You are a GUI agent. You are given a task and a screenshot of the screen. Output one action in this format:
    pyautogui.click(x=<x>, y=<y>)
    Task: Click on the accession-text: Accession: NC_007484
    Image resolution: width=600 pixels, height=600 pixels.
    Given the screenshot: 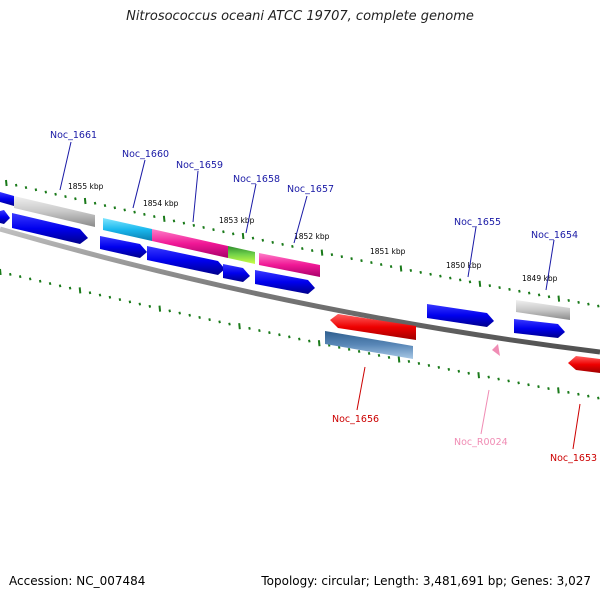 What is the action you would take?
    pyautogui.click(x=77, y=581)
    